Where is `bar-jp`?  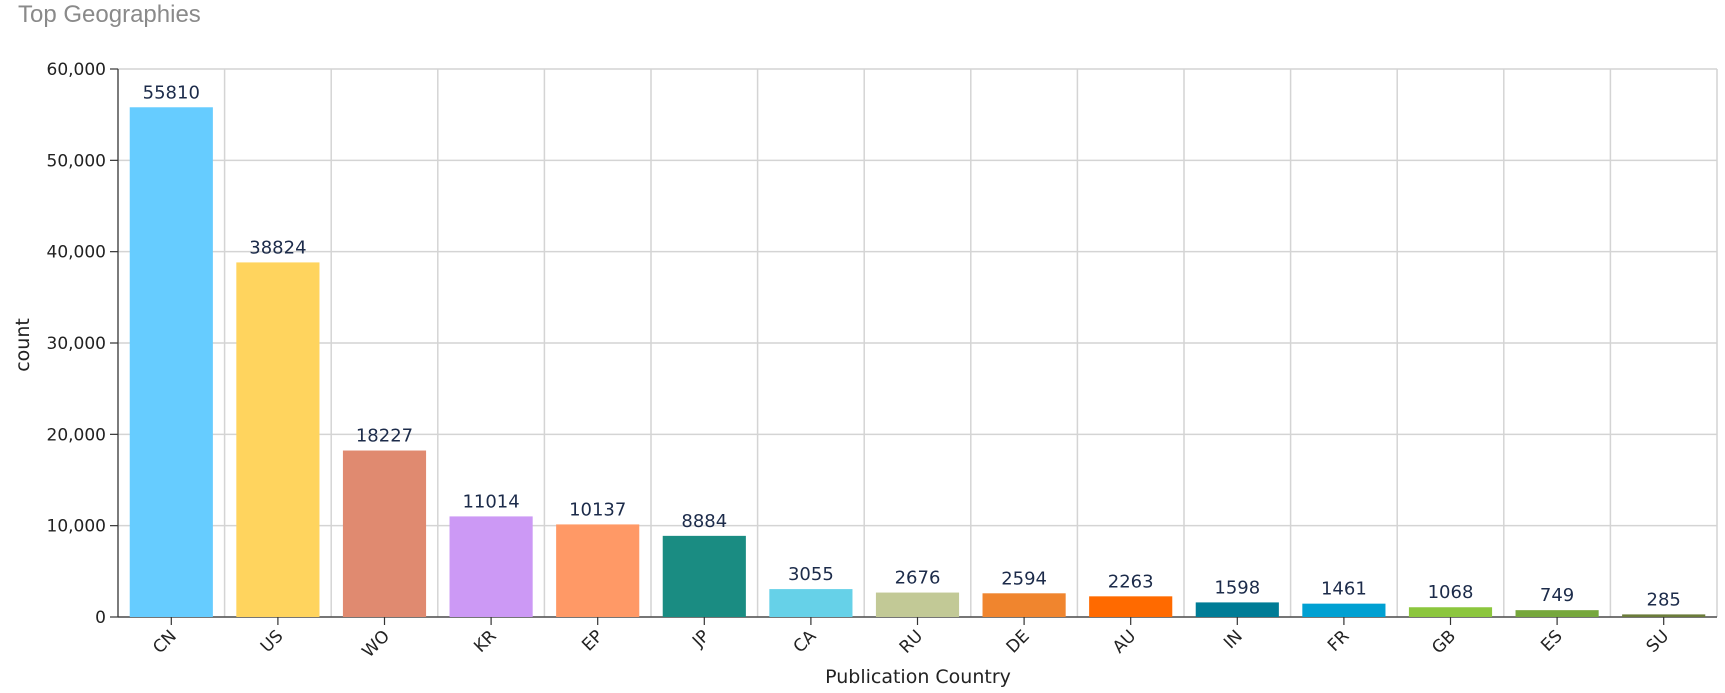 bar-jp is located at coordinates (704, 576).